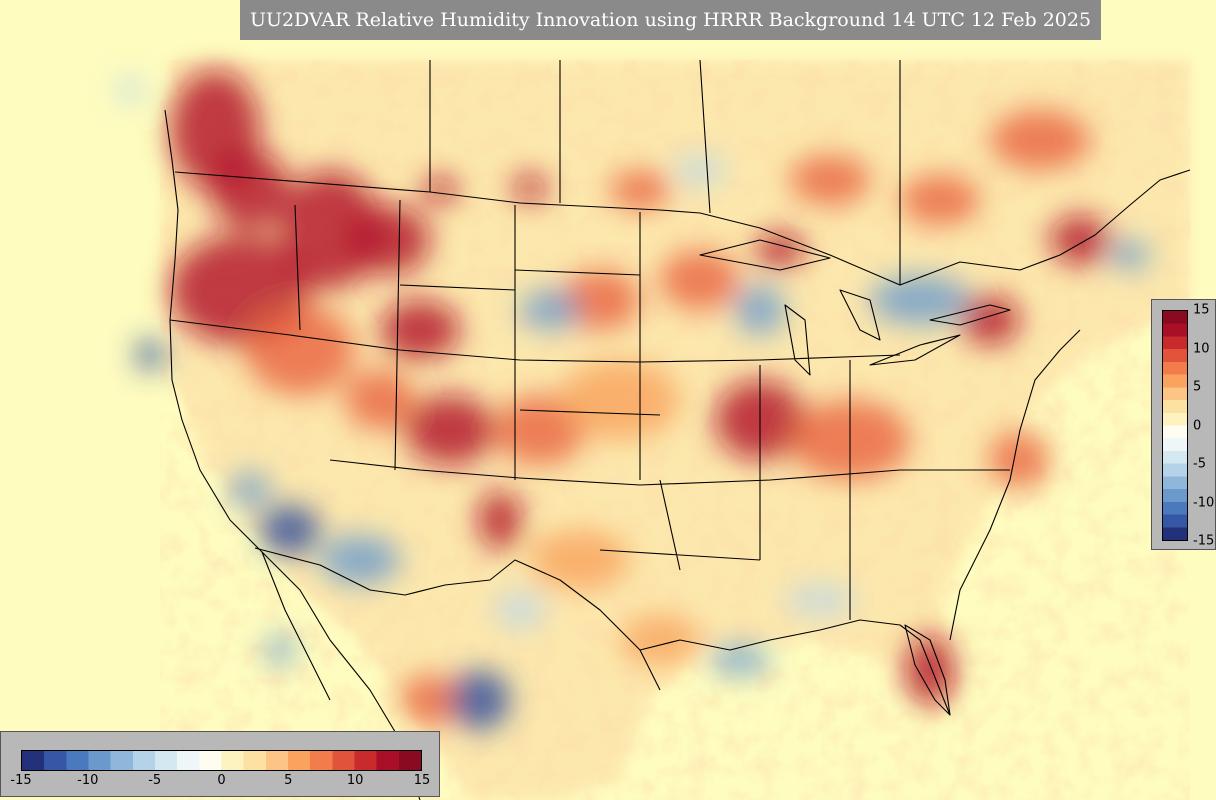 The image size is (1216, 800). Describe the element at coordinates (1175, 425) in the screenshot. I see `colorbar-vertical-gradient` at that location.